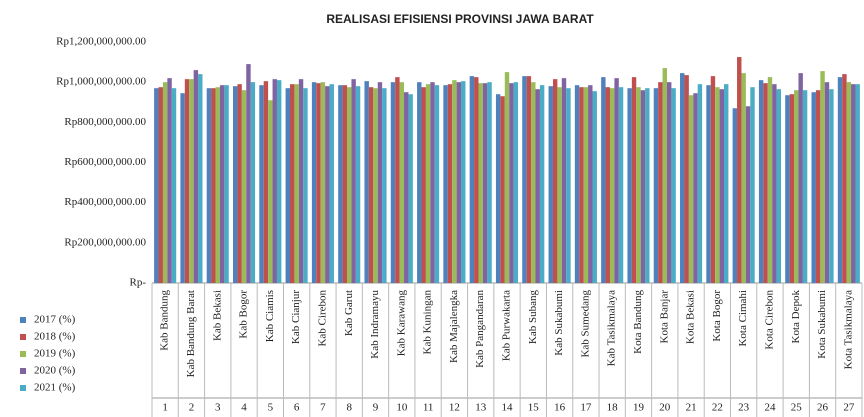  I want to click on x-tick-label: Kab Subang, so click(533, 317).